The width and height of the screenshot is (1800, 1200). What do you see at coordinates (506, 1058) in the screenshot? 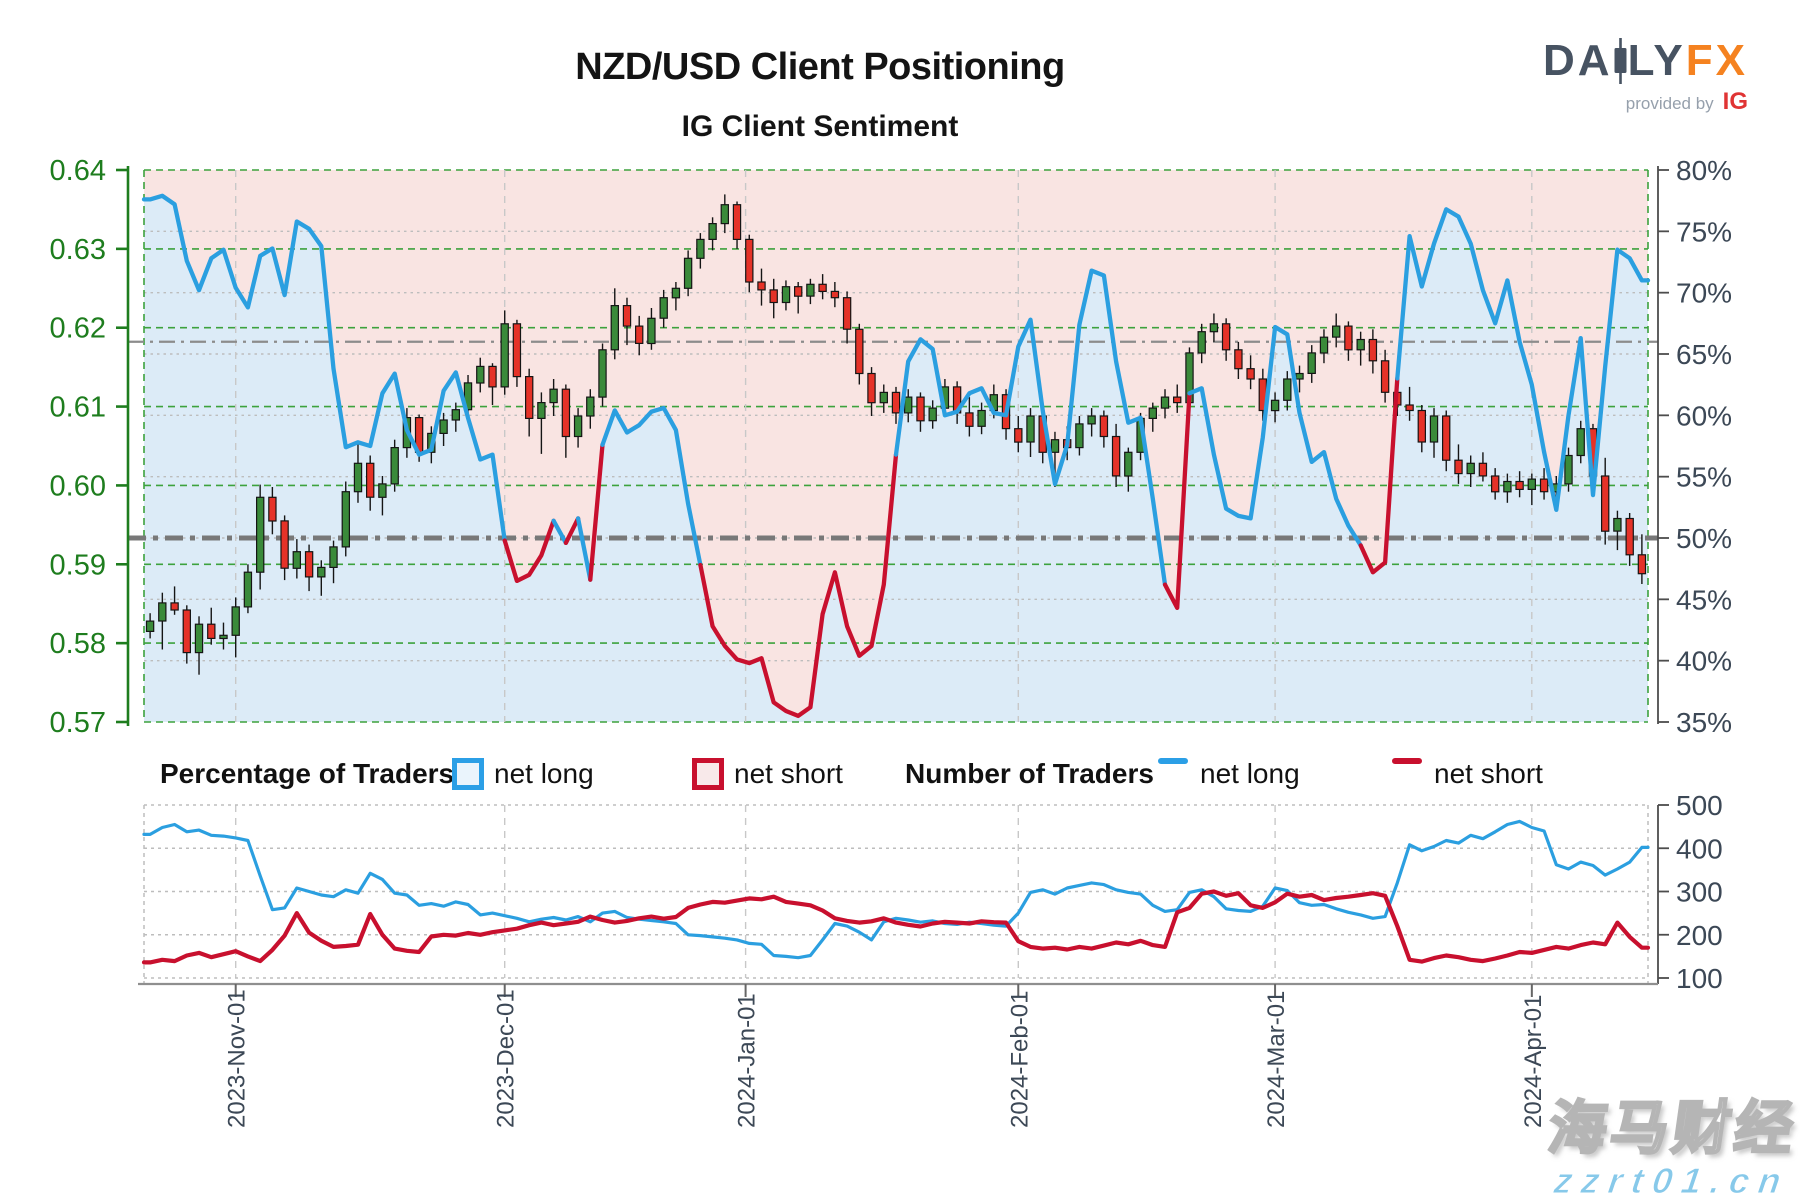
I see `date-axis-label: 2023-Dec-01` at bounding box center [506, 1058].